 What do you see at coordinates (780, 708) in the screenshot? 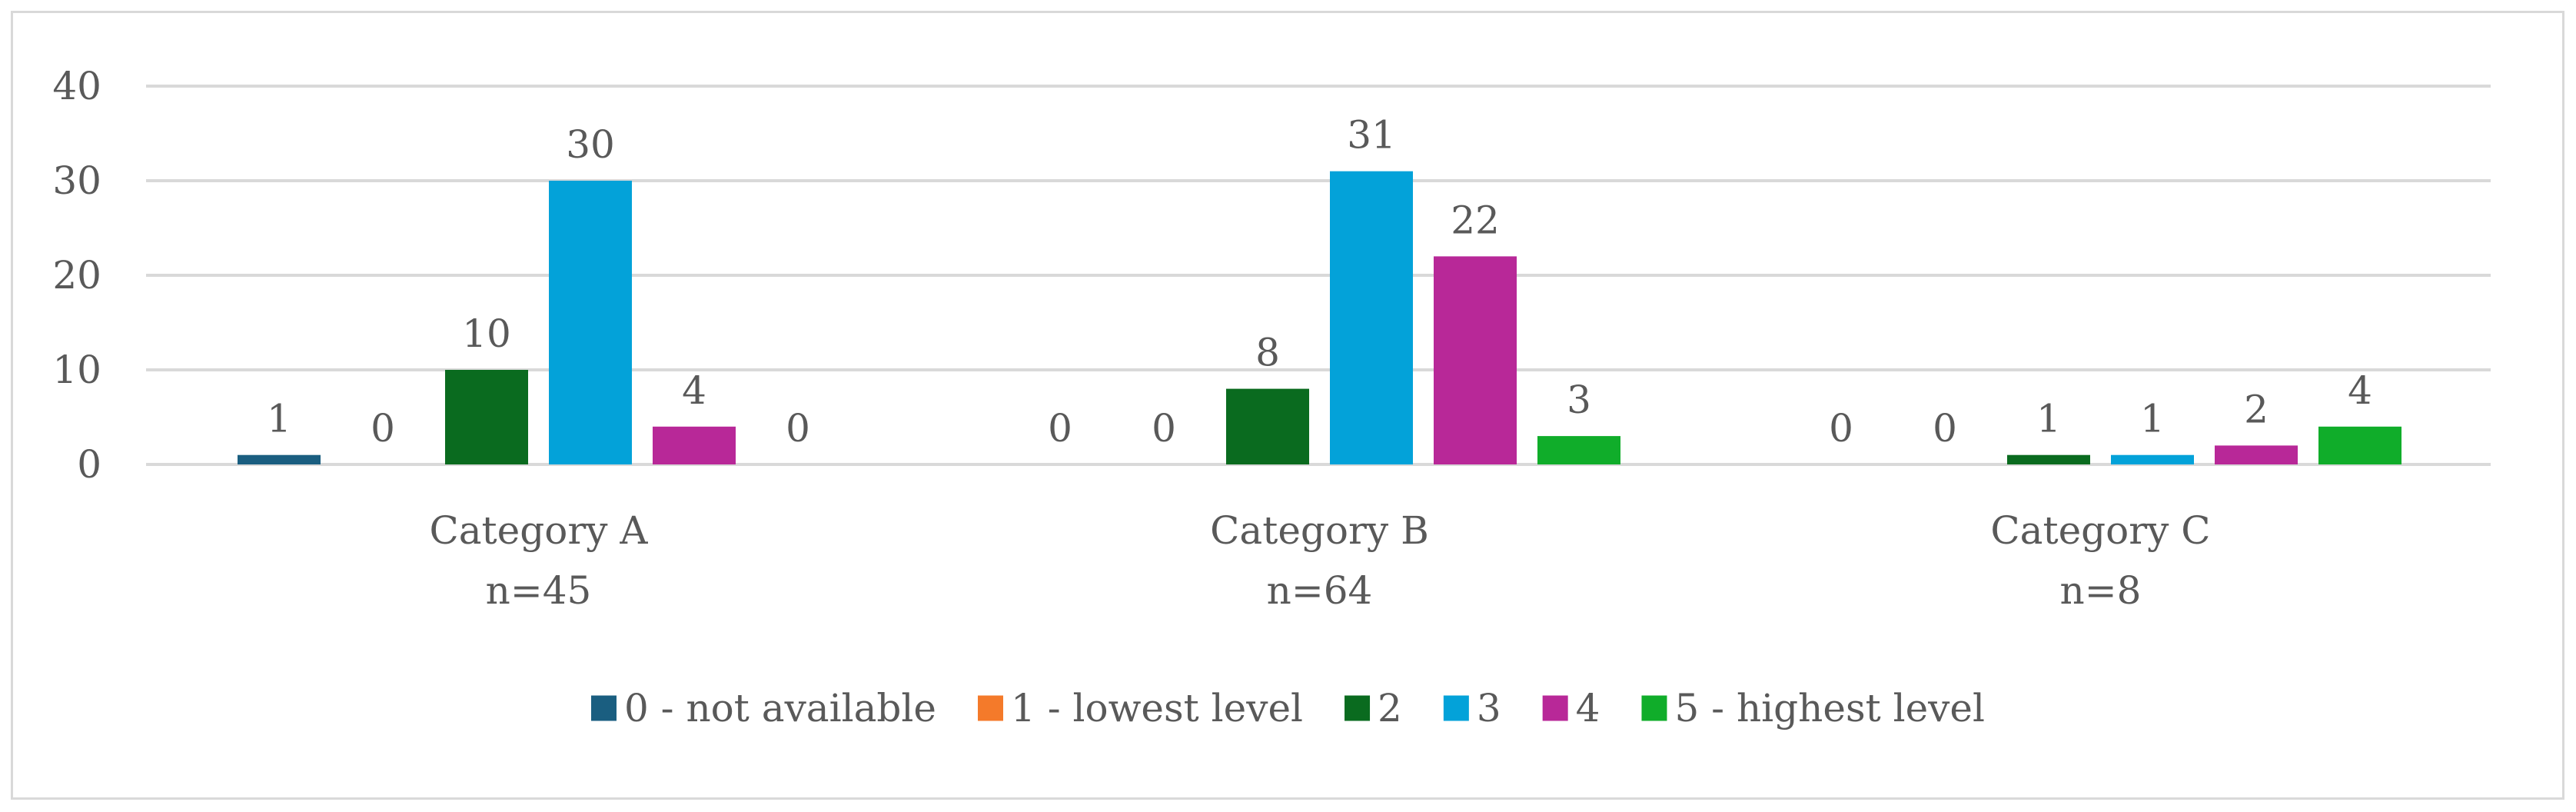
I see `legend-label: 0 - not available` at bounding box center [780, 708].